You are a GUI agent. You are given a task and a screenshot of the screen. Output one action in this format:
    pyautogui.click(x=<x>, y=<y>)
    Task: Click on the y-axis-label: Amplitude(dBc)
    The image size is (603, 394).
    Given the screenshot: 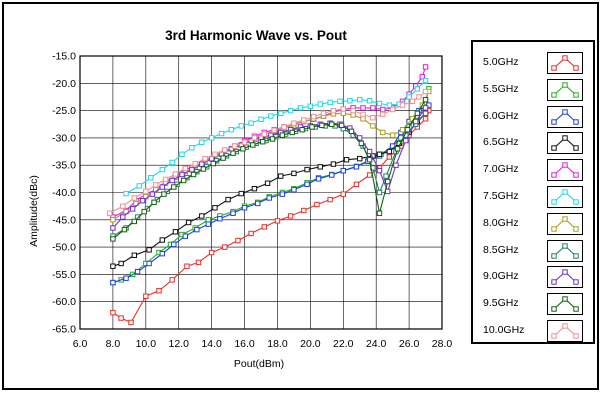 What is the action you would take?
    pyautogui.click(x=34, y=211)
    